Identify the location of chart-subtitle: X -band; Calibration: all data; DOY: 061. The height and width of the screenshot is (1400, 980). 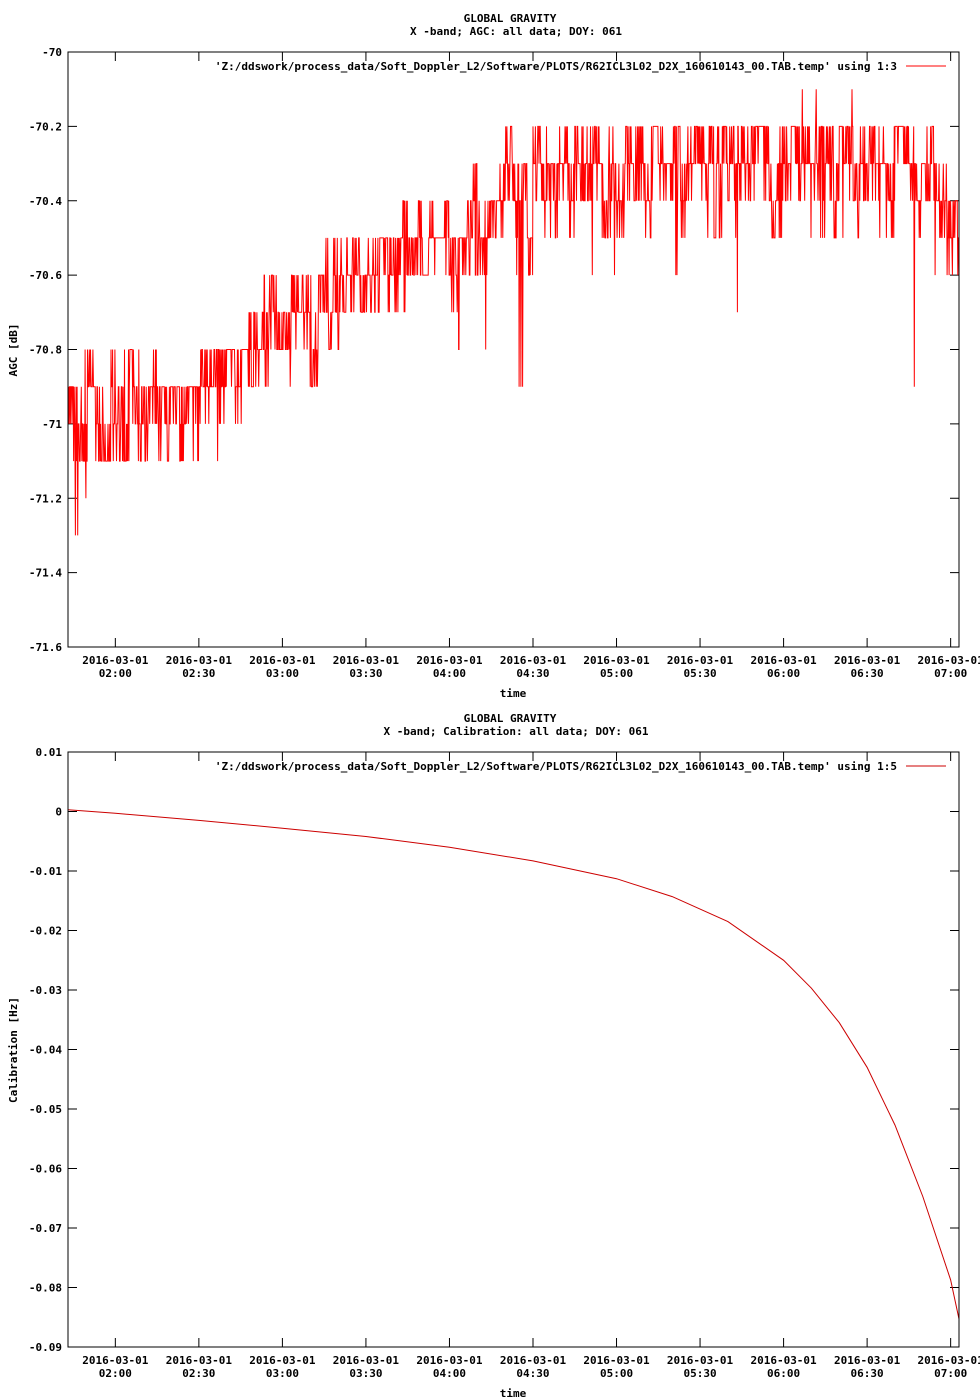
(516, 731).